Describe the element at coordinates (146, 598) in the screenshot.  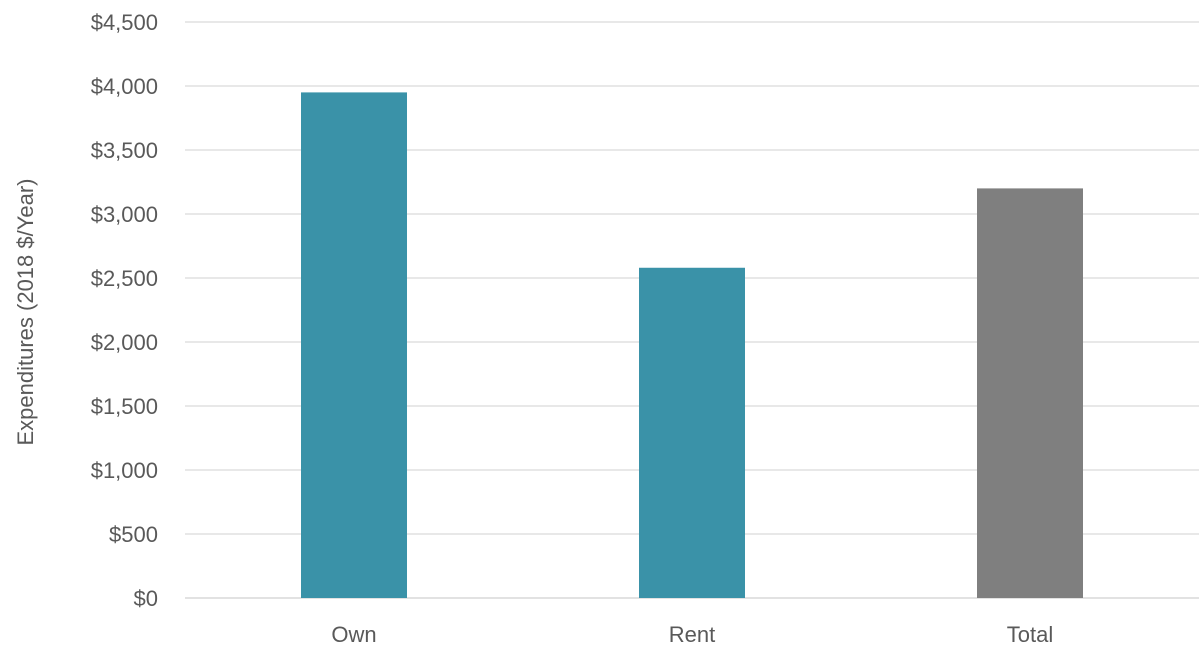
I see `y-tick-label: $0` at that location.